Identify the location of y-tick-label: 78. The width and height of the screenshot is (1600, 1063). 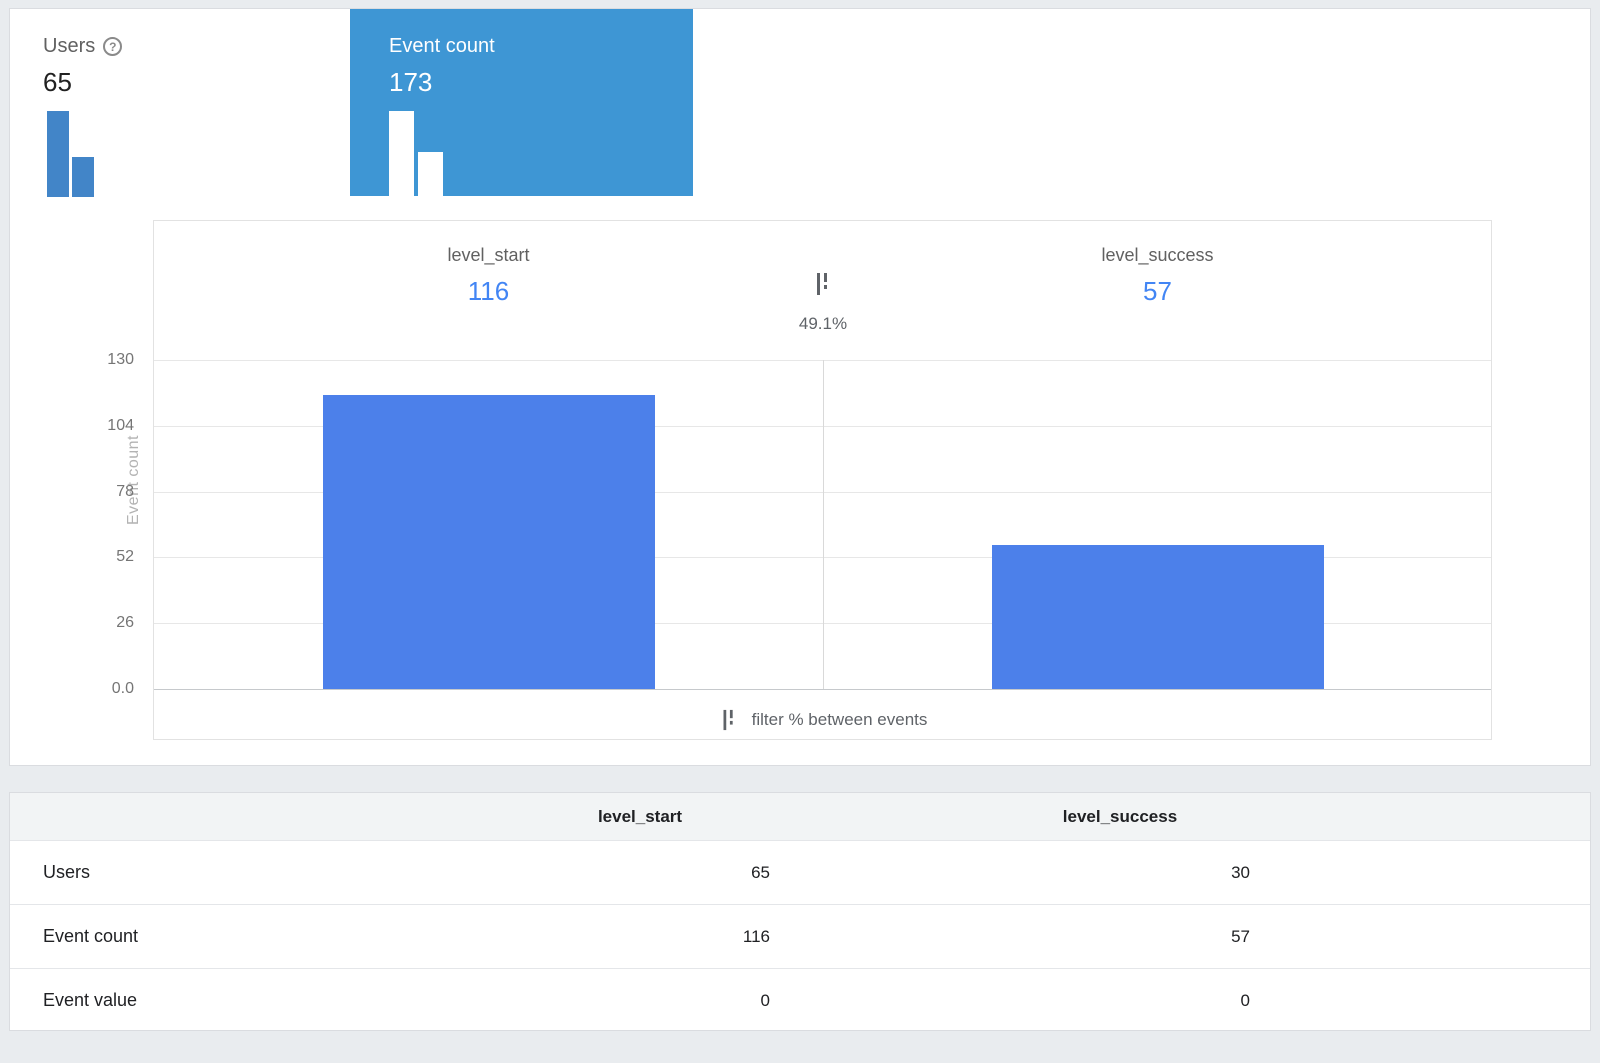
(125, 491).